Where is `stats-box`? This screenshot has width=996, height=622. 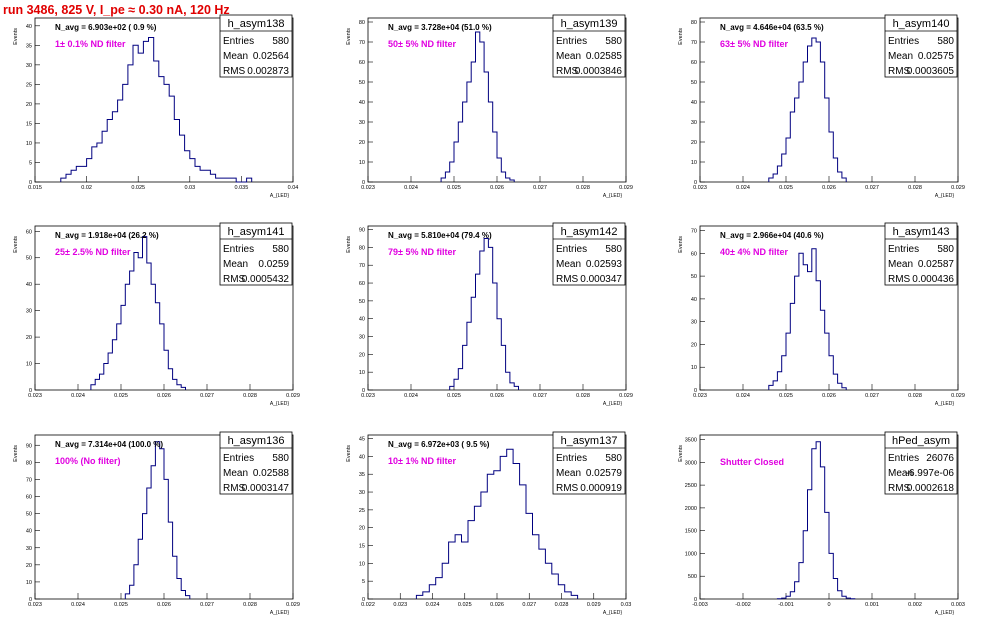
stats-box is located at coordinates (589, 463).